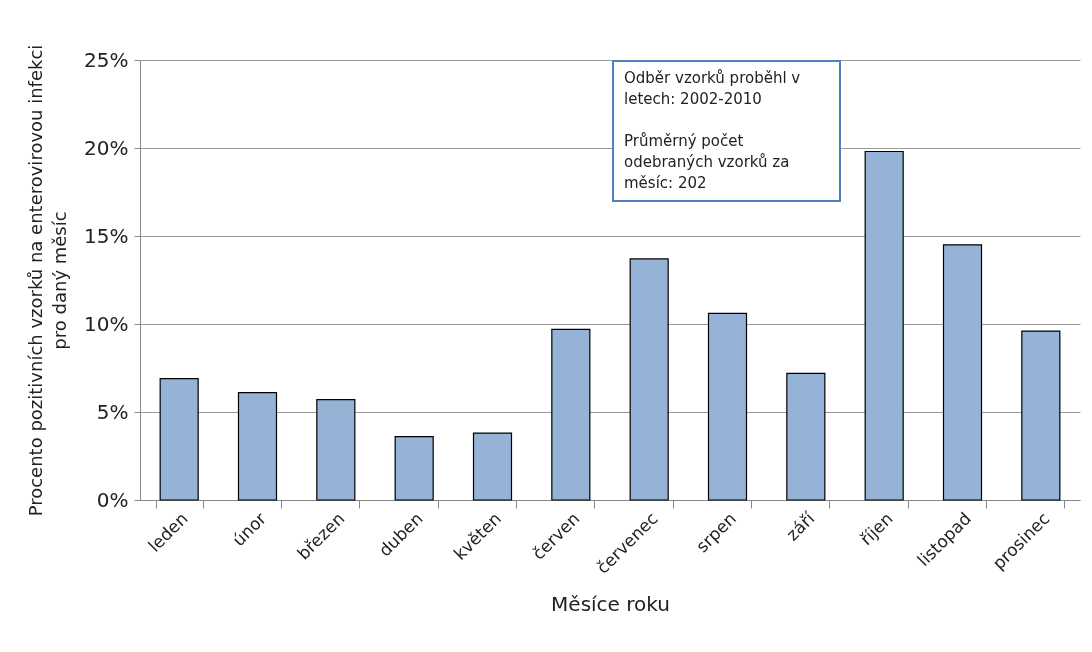 This screenshot has width=1092, height=652. Describe the element at coordinates (112, 499) in the screenshot. I see `y-tick-label: 0%` at that location.